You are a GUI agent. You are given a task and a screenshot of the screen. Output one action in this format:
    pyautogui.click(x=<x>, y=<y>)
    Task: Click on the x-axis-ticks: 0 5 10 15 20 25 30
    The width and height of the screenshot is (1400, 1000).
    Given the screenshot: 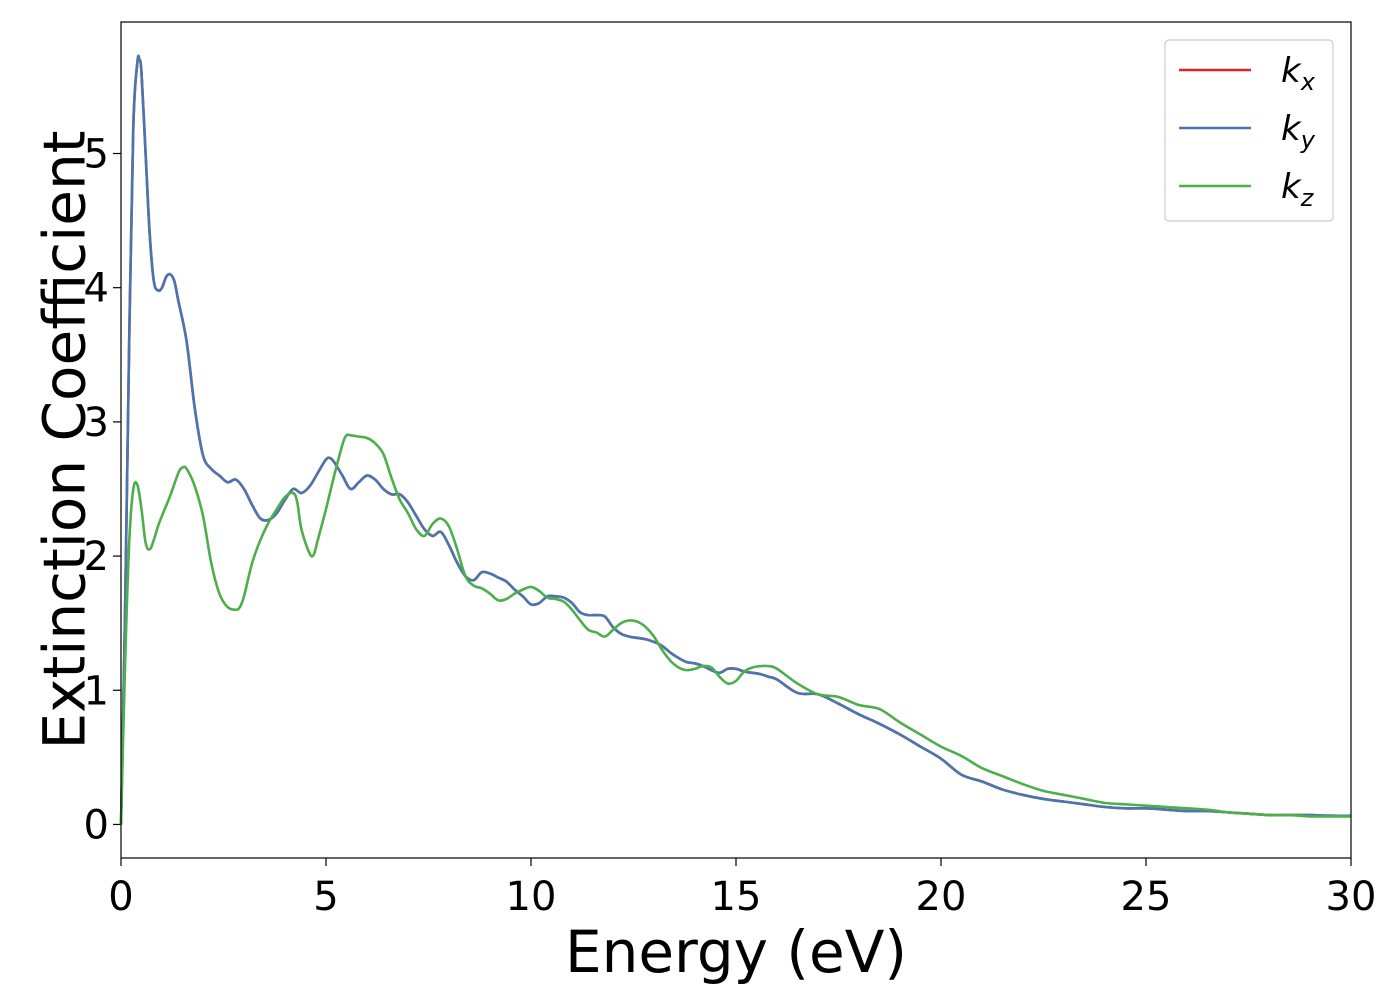 What is the action you would take?
    pyautogui.click(x=742, y=889)
    